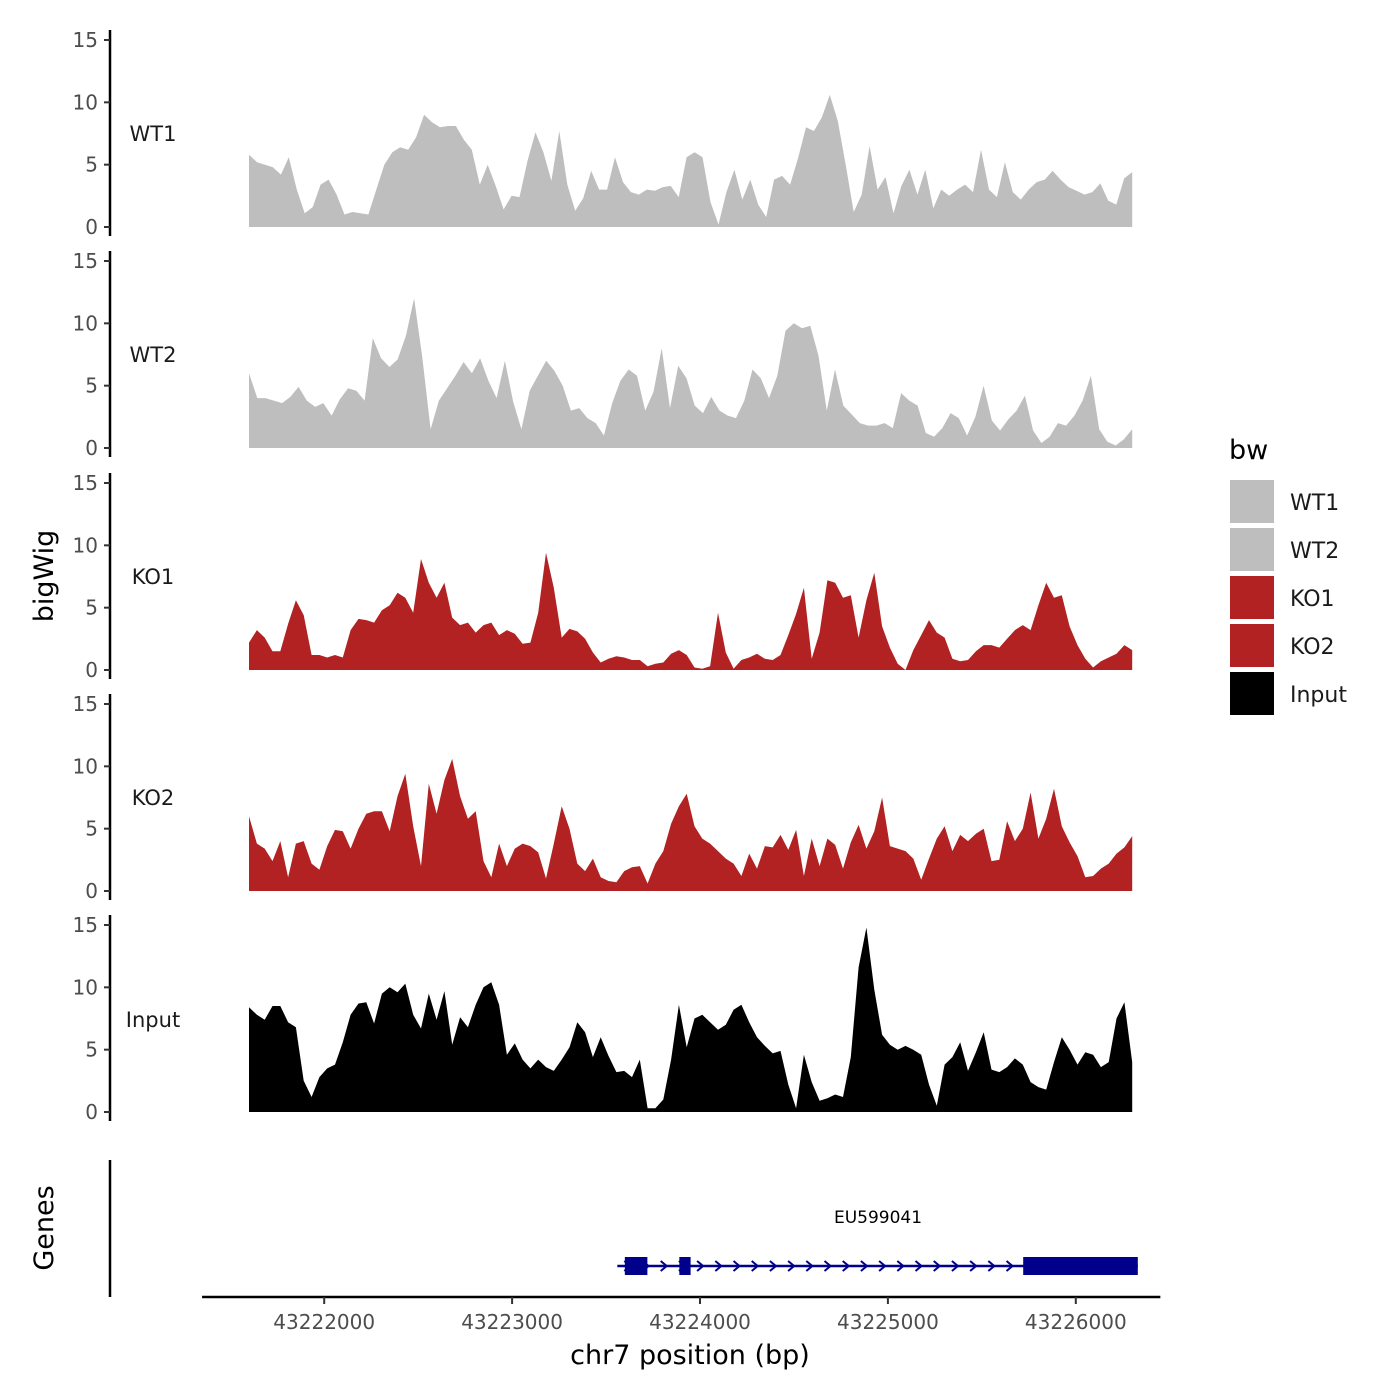 The width and height of the screenshot is (1400, 1400). I want to click on x-tick-label: 43223000, so click(512, 1322).